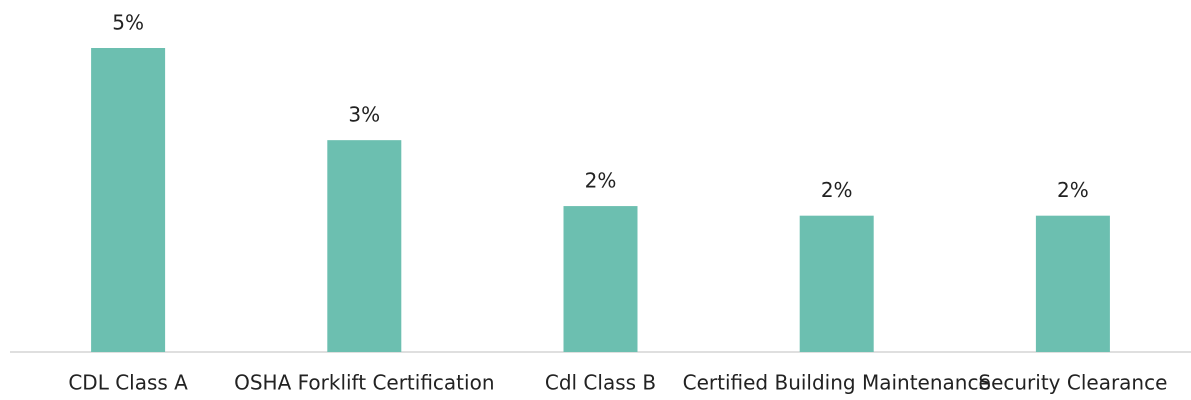  What do you see at coordinates (128, 383) in the screenshot?
I see `x-tick-label: CDL Class A` at bounding box center [128, 383].